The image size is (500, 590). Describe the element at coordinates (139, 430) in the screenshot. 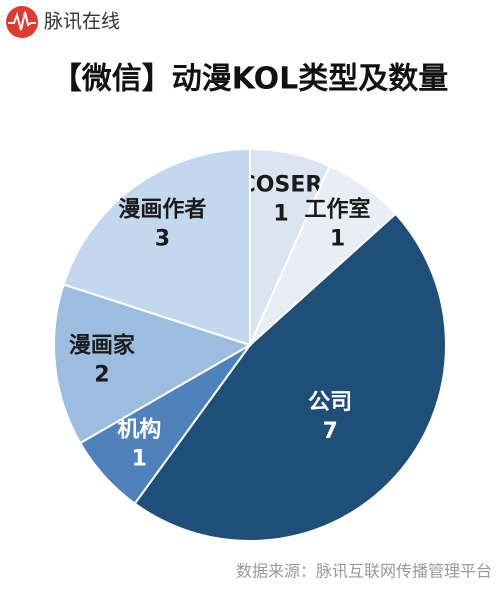

I see `slice-label: 机构` at that location.